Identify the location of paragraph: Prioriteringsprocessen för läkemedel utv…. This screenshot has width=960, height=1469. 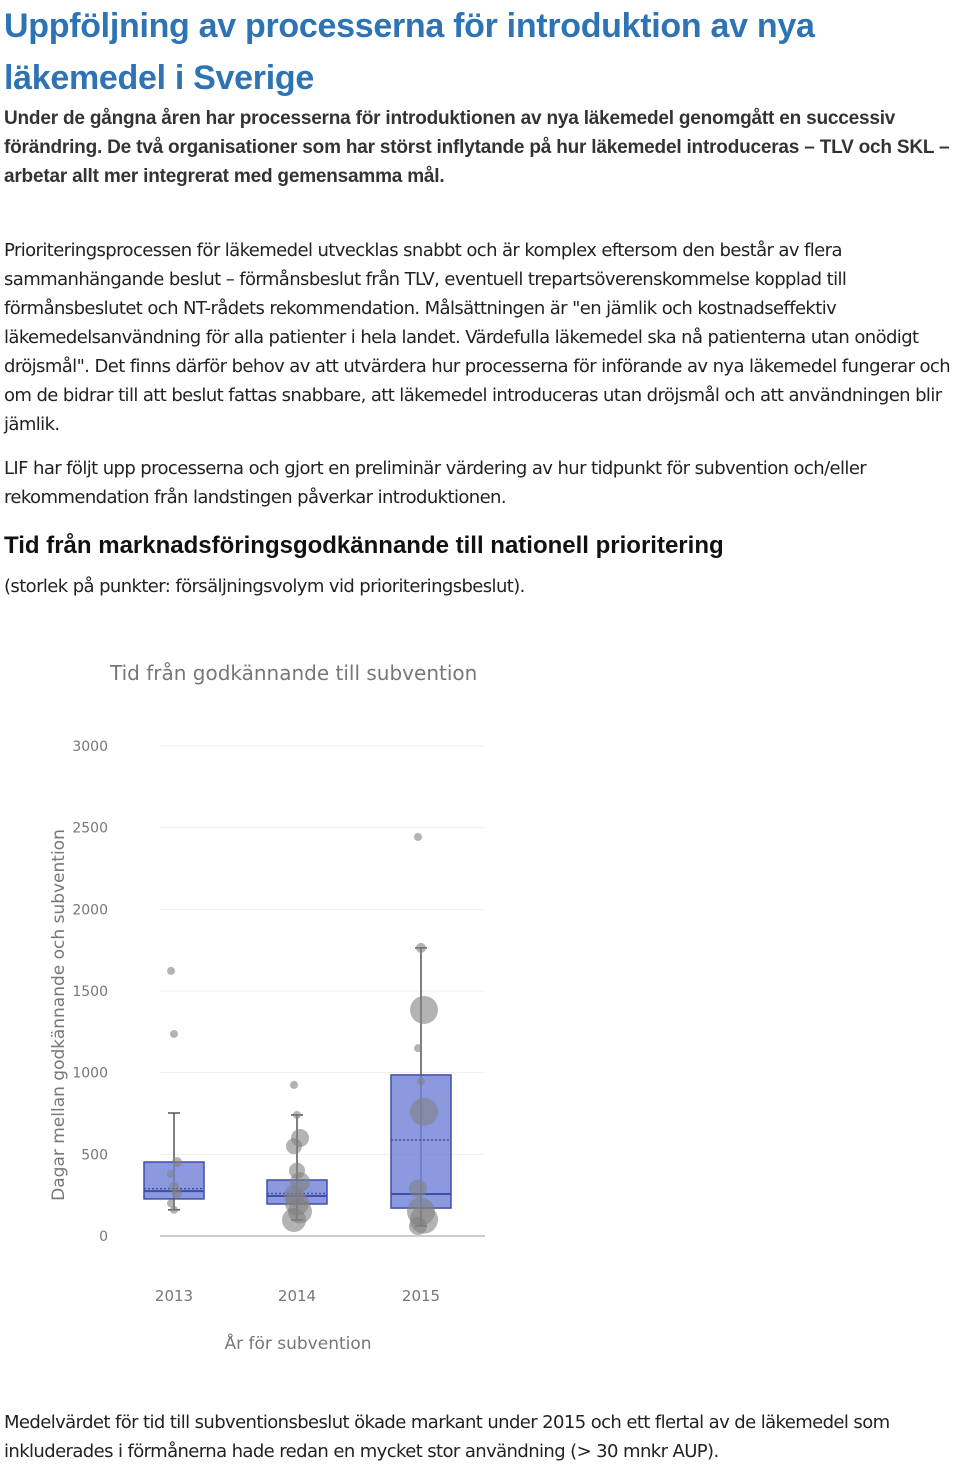
(477, 337).